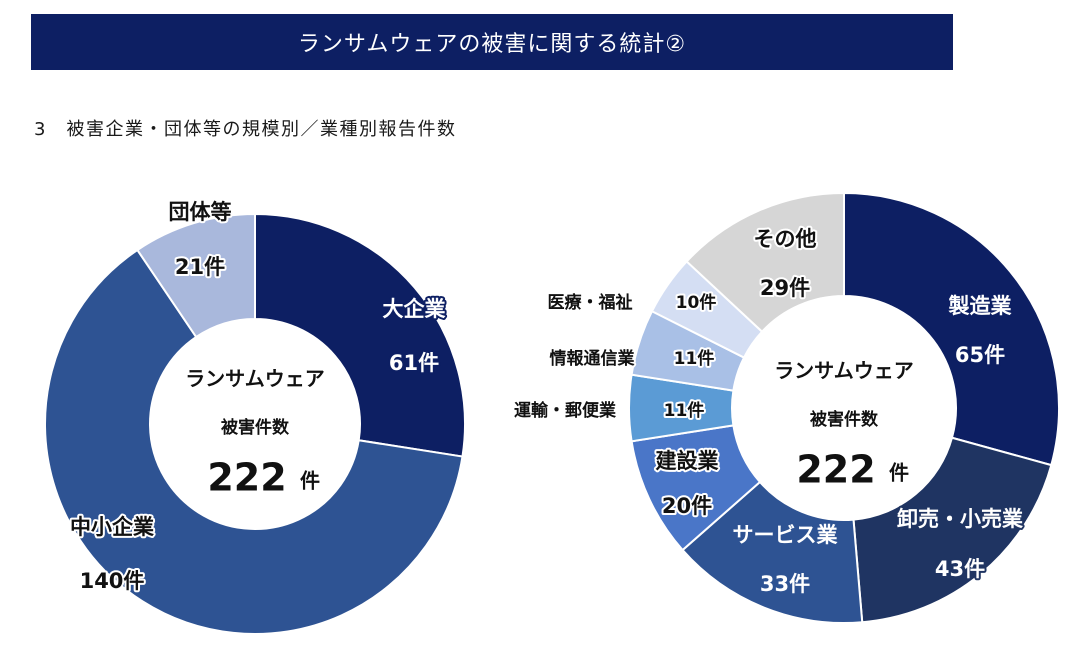 The width and height of the screenshot is (1085, 661). What do you see at coordinates (200, 212) in the screenshot?
I see `slice-label: 団体等` at bounding box center [200, 212].